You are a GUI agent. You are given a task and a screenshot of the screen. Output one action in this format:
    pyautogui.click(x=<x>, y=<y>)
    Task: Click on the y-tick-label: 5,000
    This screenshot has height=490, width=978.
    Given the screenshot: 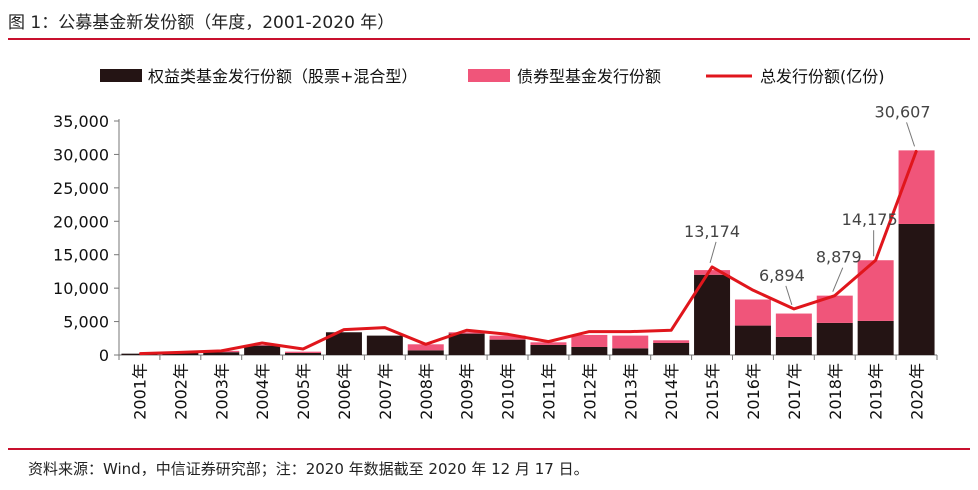 What is the action you would take?
    pyautogui.click(x=86, y=322)
    